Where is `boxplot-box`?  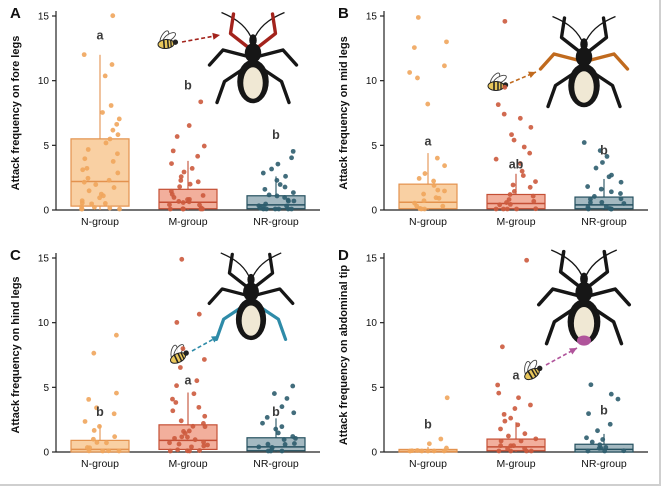
boxplot-box is located at coordinates (516, 445).